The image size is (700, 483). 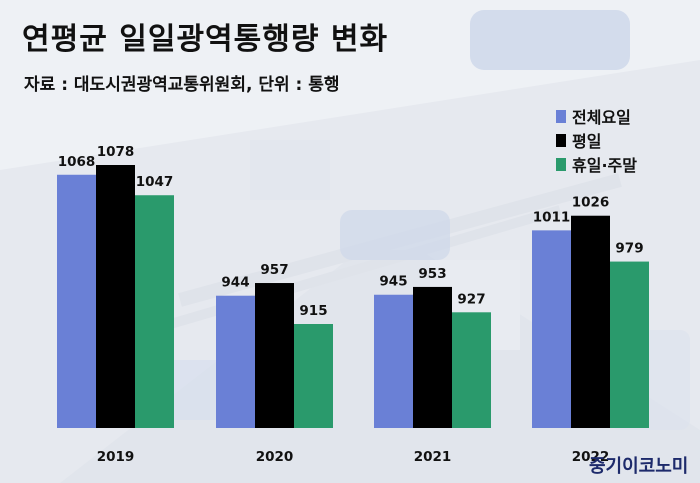 I want to click on data-label-2020-0: 944, so click(x=235, y=283).